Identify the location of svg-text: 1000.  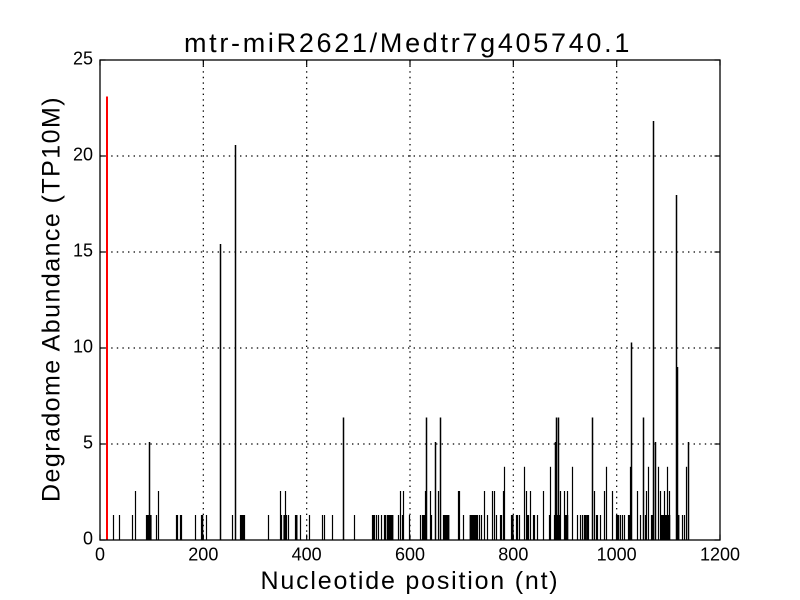
(617, 555).